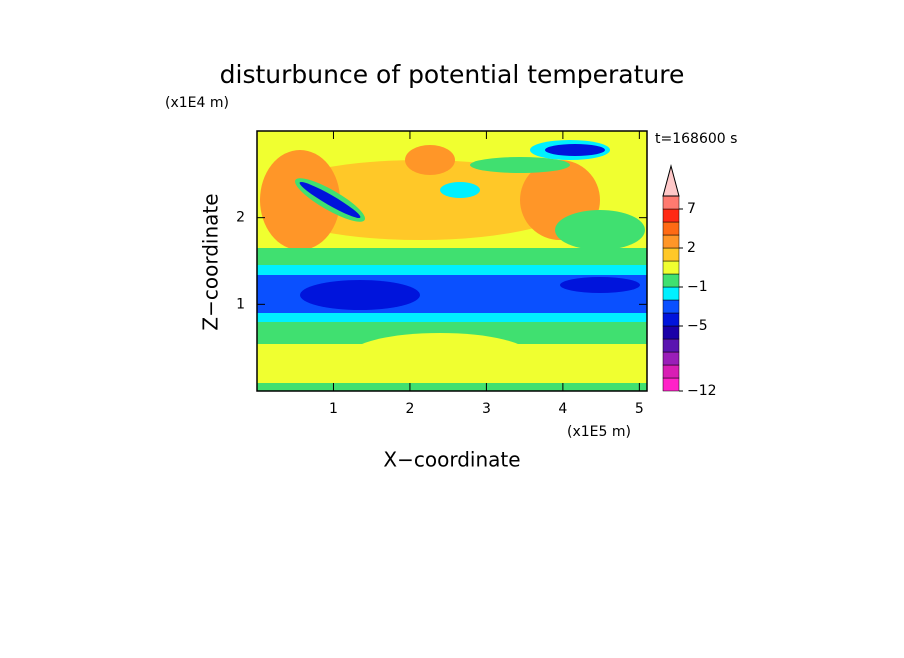 Image resolution: width=904 pixels, height=658 pixels. Describe the element at coordinates (562, 409) in the screenshot. I see `x-tick-label: 4` at that location.